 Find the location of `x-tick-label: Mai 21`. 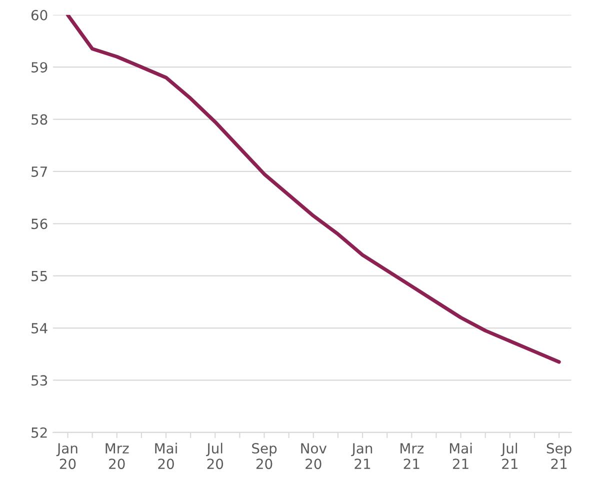

x-tick-label: Mai 21 is located at coordinates (461, 455).